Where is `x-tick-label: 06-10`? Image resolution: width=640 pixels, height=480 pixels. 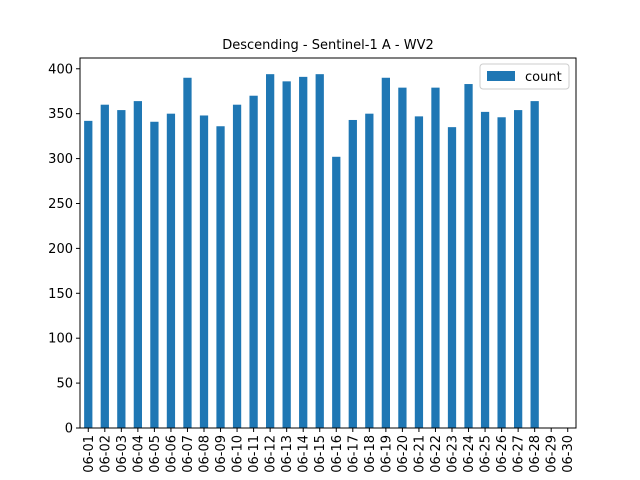
x-tick-label: 06-10 is located at coordinates (238, 454).